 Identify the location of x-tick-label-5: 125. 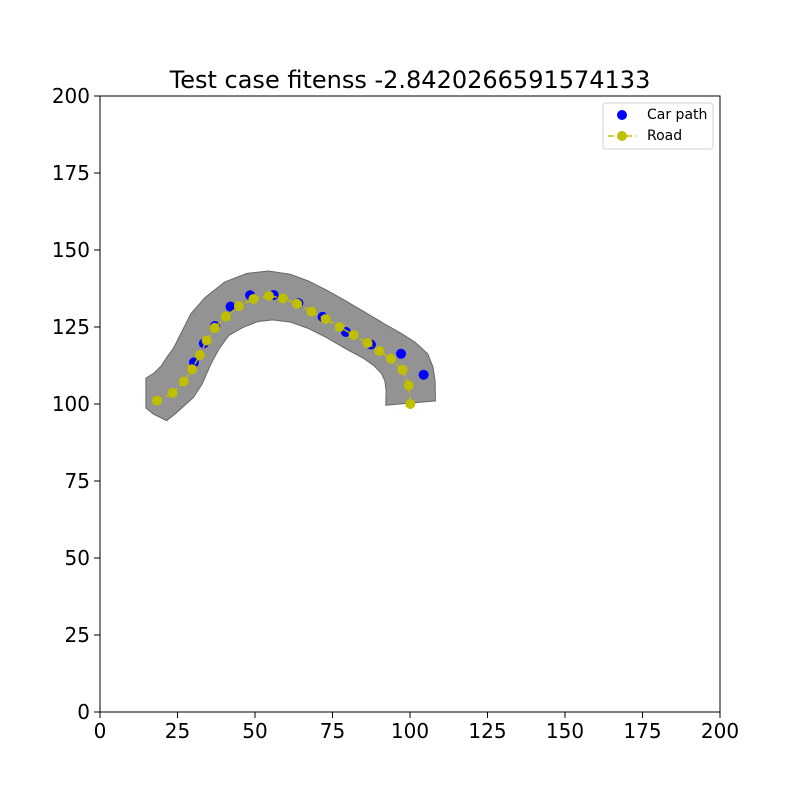
(487, 731).